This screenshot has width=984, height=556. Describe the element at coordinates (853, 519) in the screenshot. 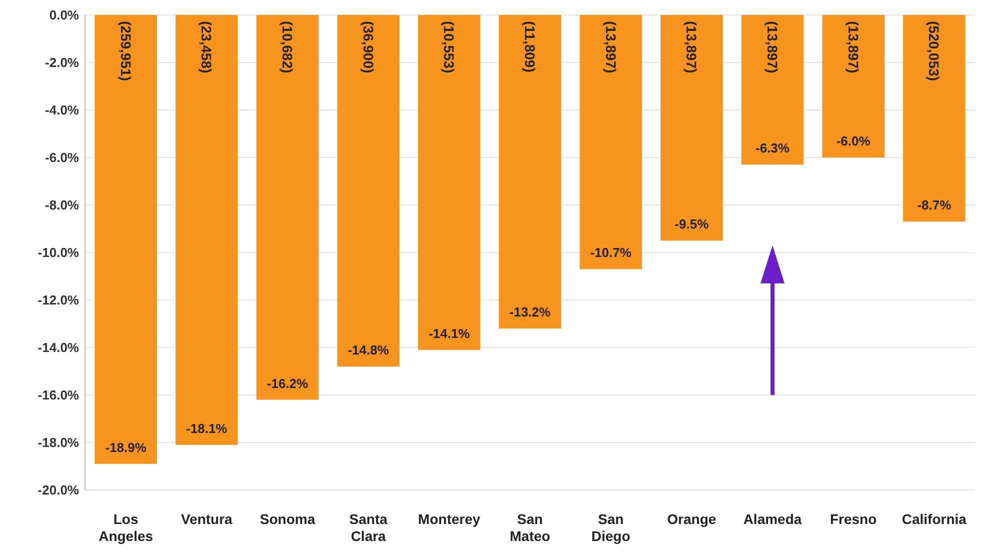

I see `x-tick-label: Fresno` at that location.